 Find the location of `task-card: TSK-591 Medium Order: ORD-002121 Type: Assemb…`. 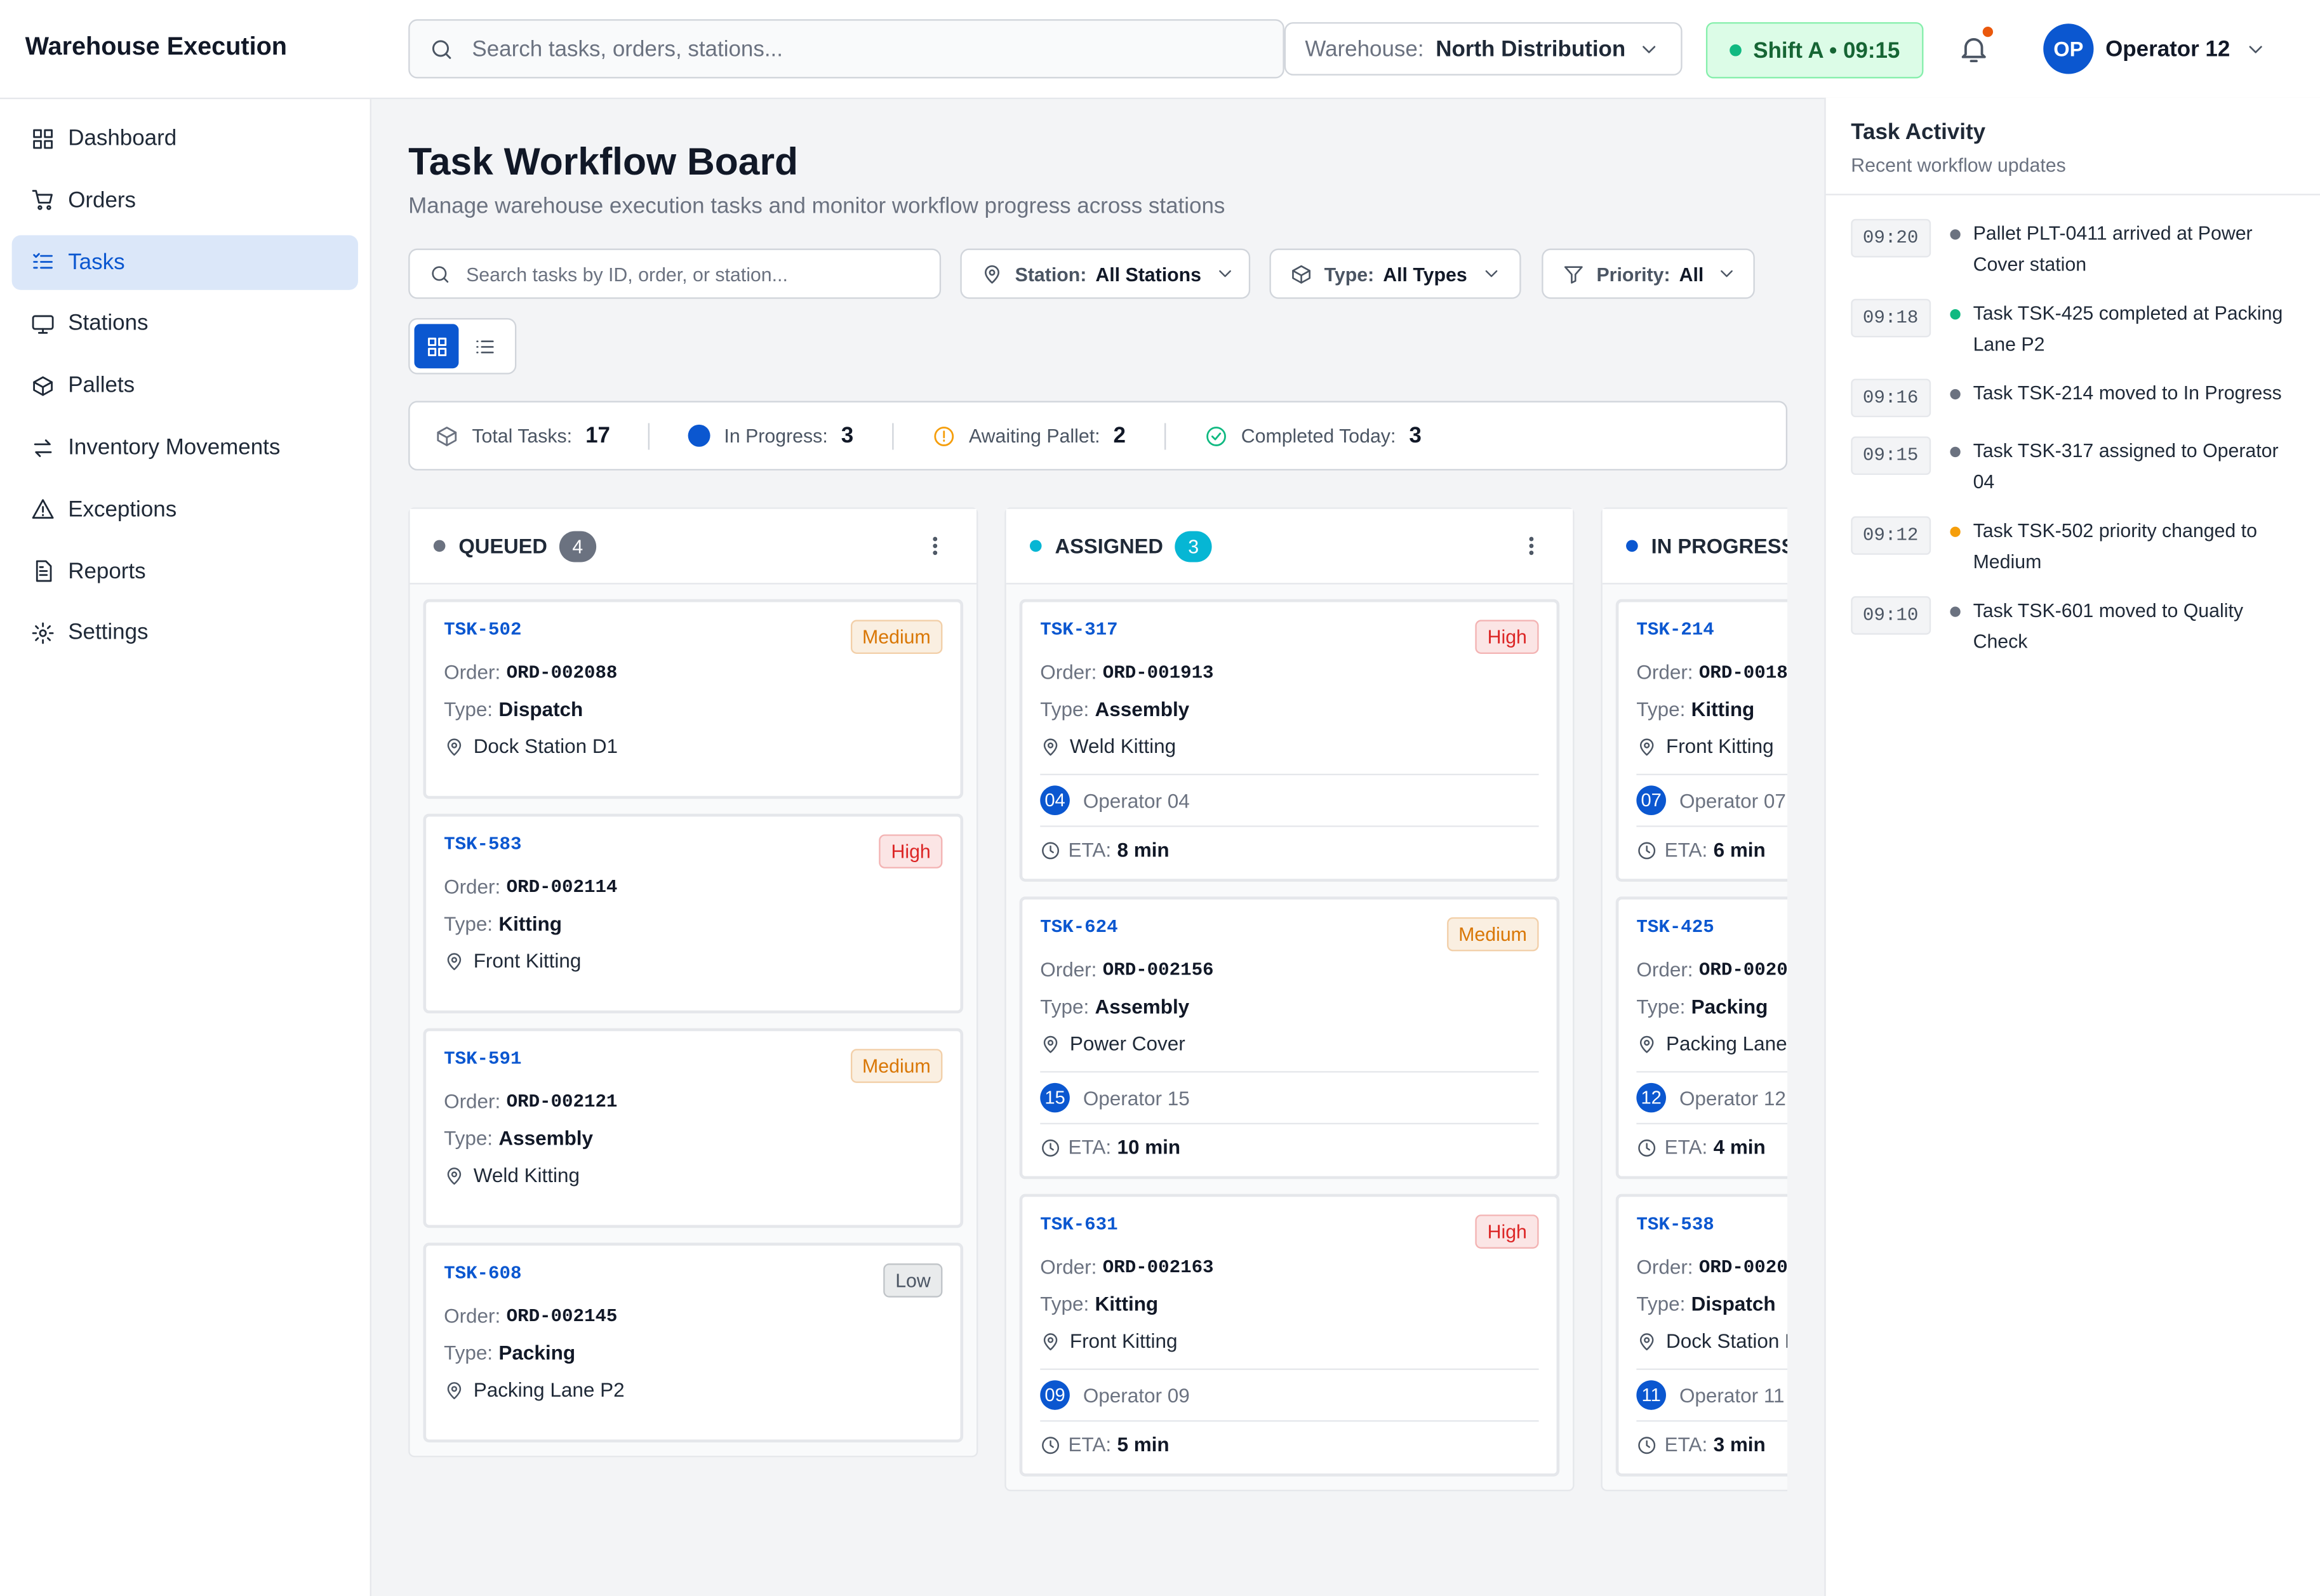

task-card: TSK-591 Medium Order: ORD-002121 Type: Assemb… is located at coordinates (693, 1128).